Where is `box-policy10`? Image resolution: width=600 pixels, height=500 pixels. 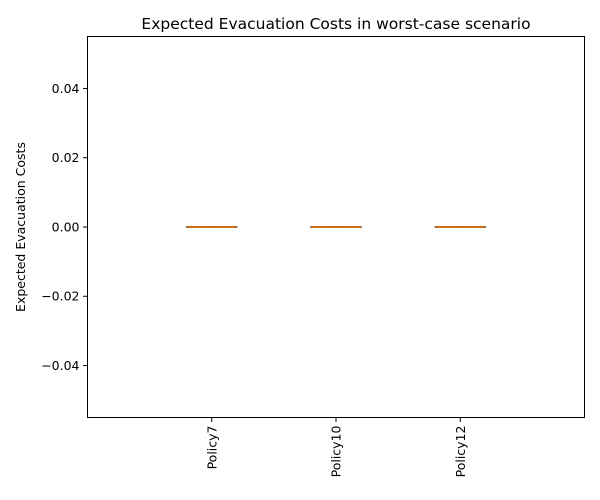 box-policy10 is located at coordinates (336, 227).